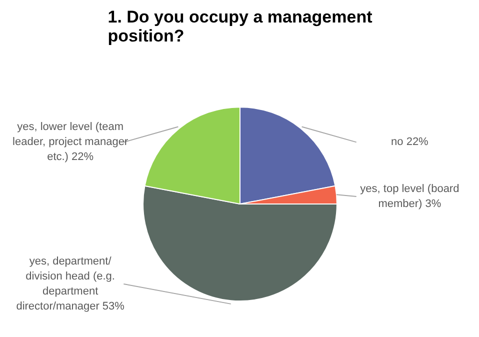 The image size is (479, 337). I want to click on slice-label: yes, top level (board member) 3%, so click(410, 196).